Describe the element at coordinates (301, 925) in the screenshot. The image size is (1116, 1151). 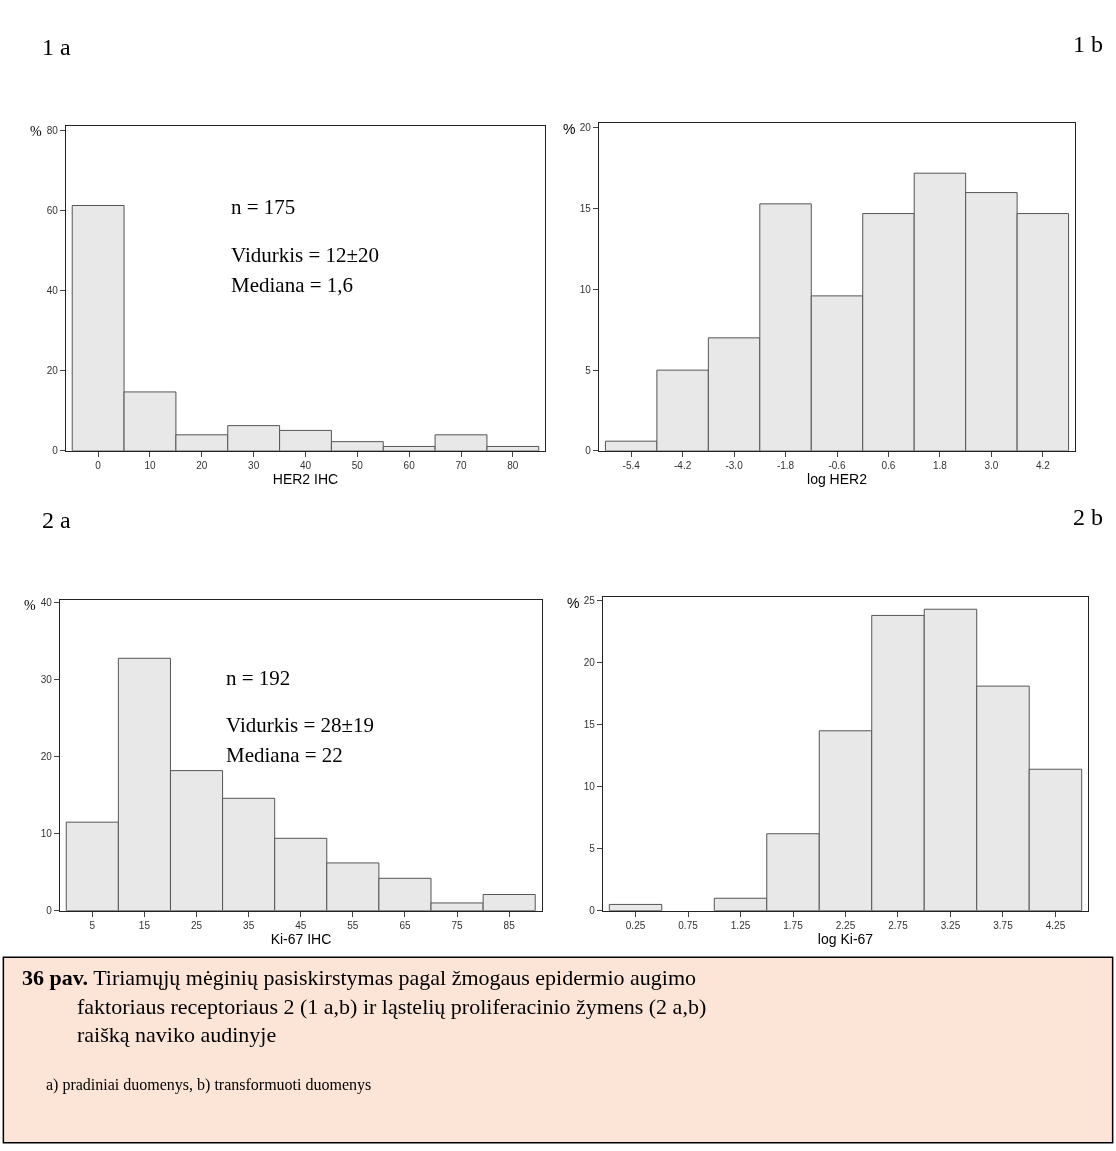
I see `x-tick-label: 45` at that location.